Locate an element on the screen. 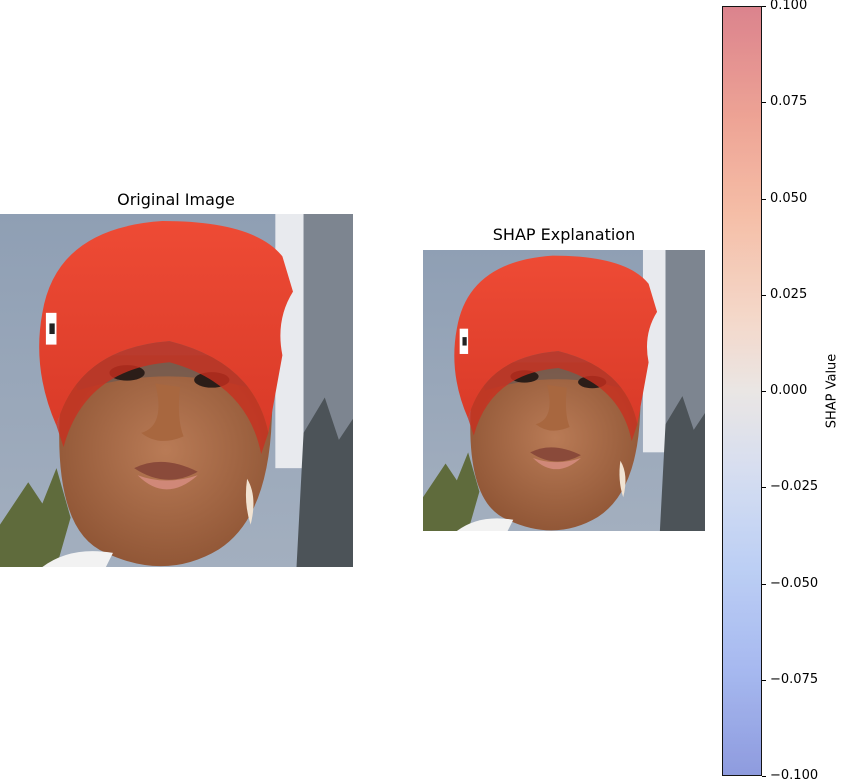  colorbar-tick-label: 0.050 is located at coordinates (789, 198).